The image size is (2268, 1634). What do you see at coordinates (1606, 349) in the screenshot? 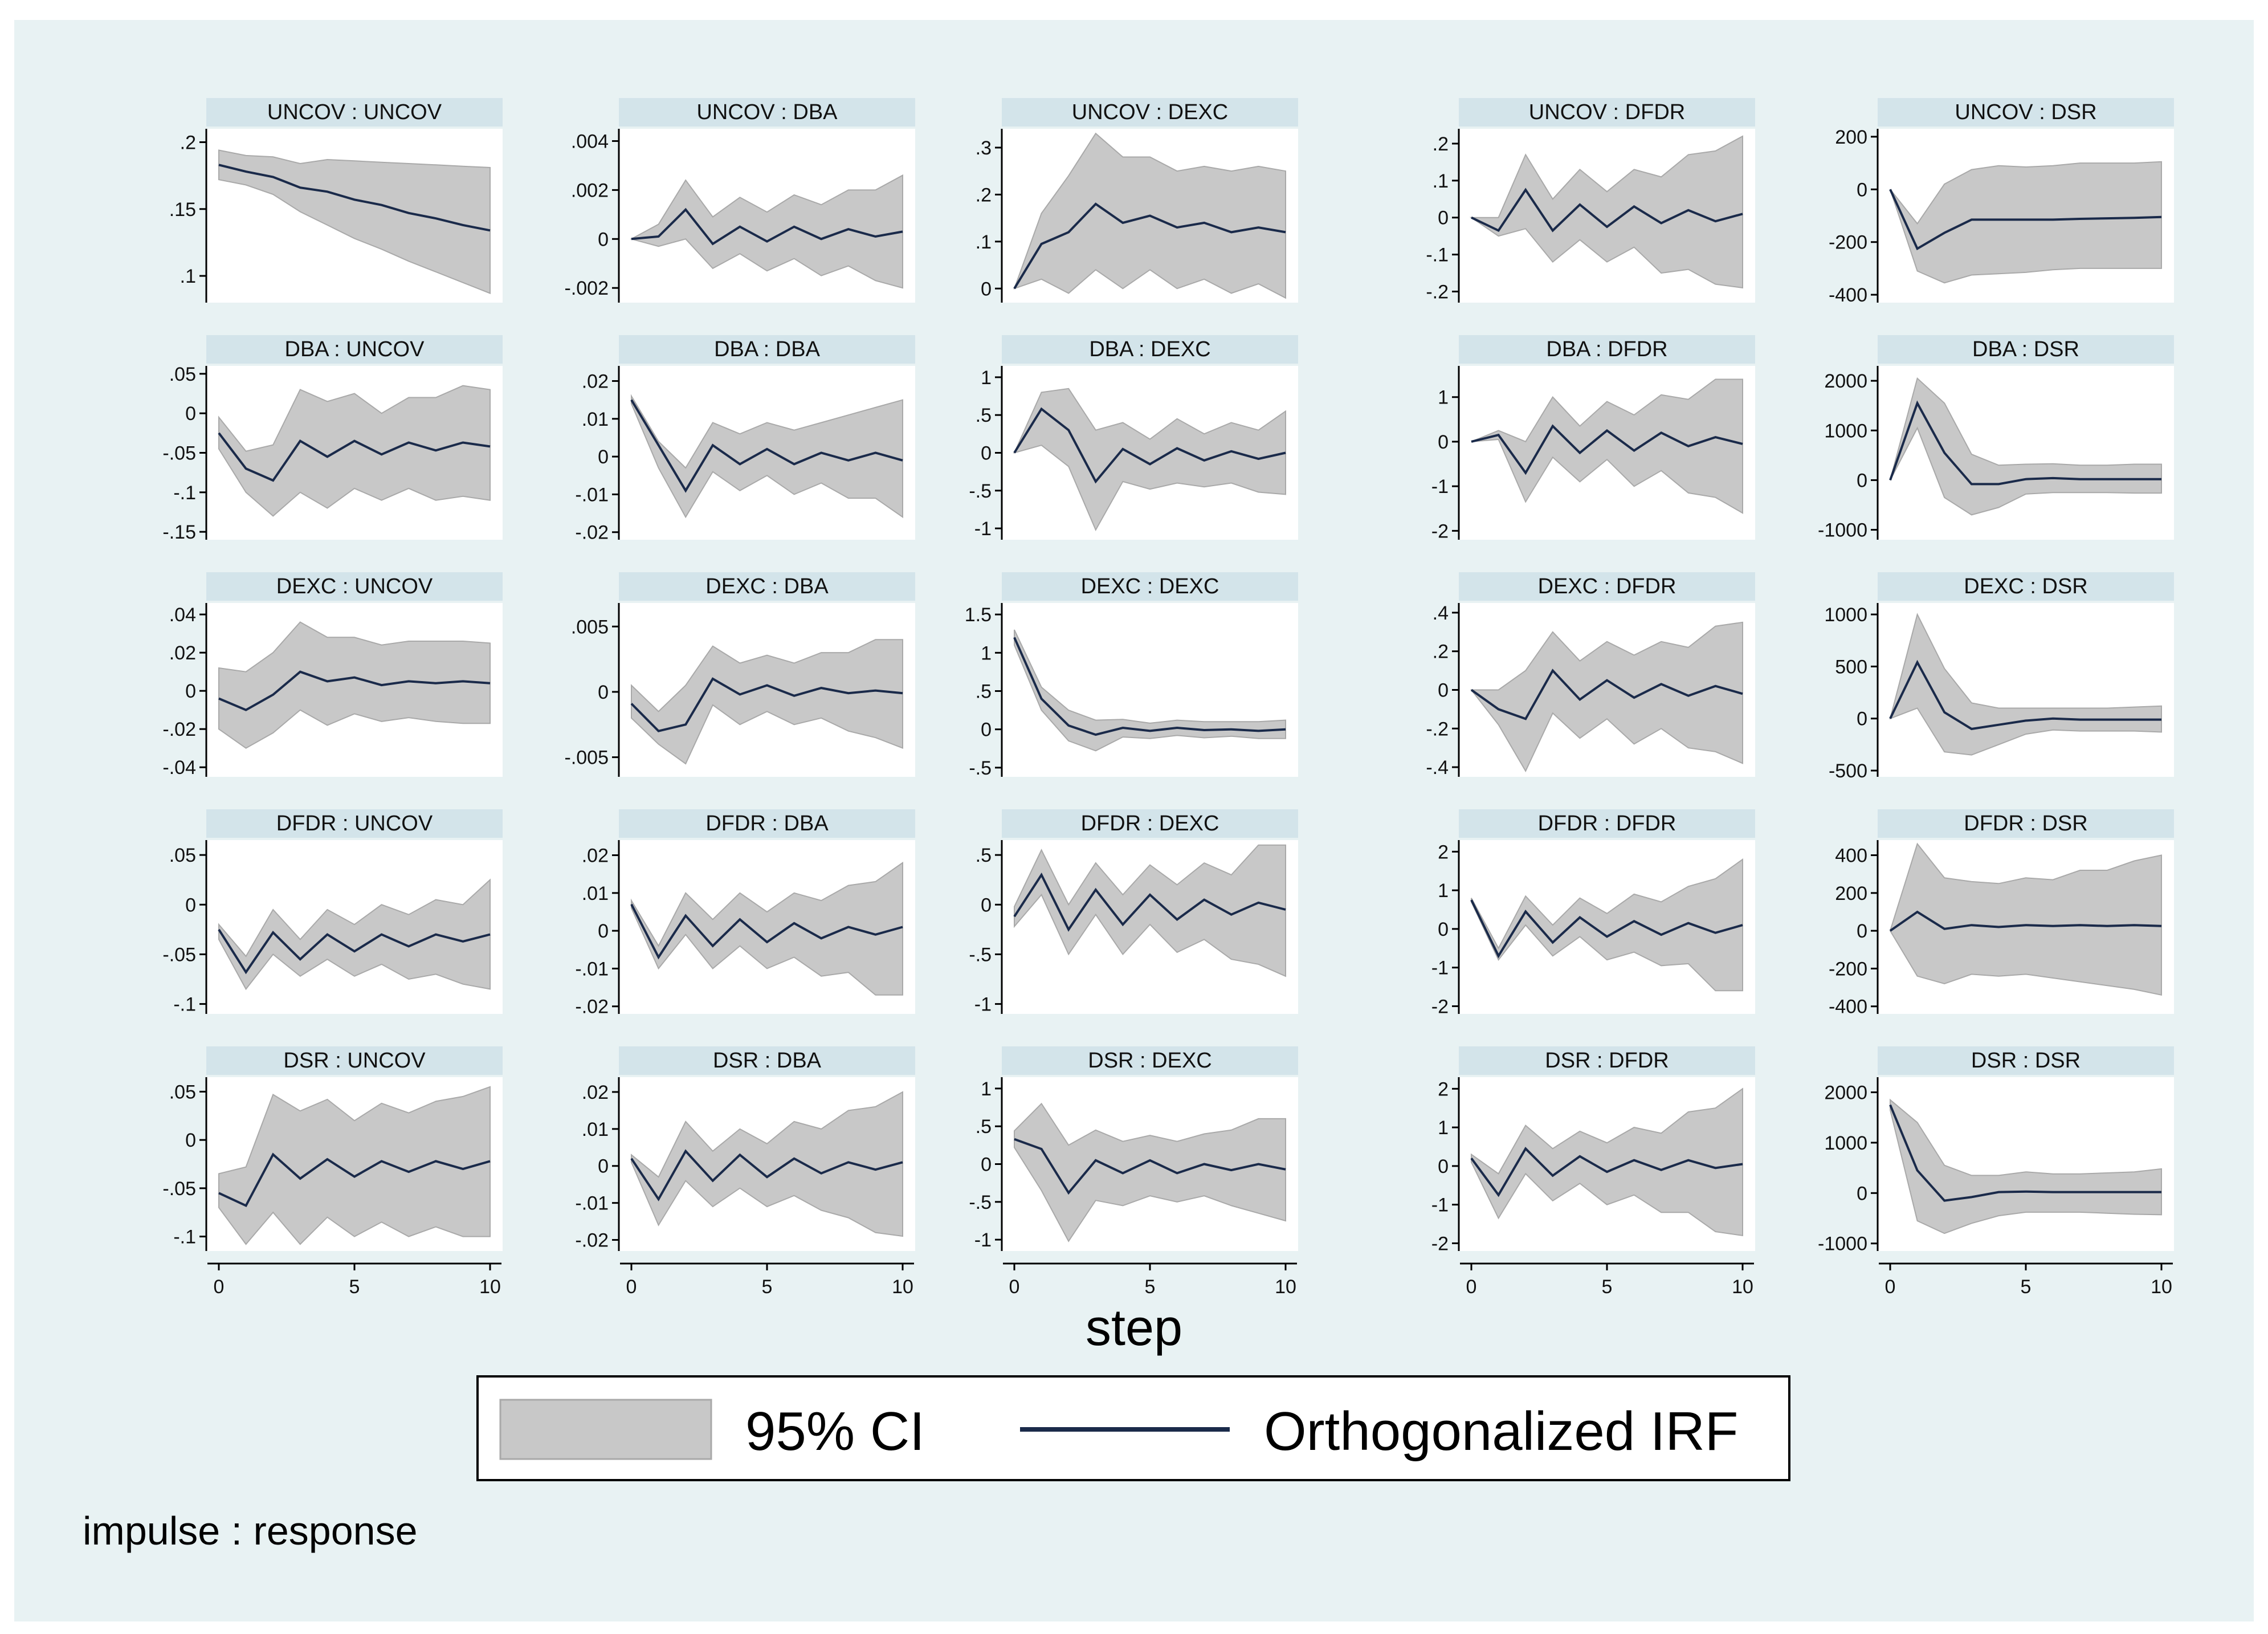
I see `panel-title: DBA : DFDR` at bounding box center [1606, 349].